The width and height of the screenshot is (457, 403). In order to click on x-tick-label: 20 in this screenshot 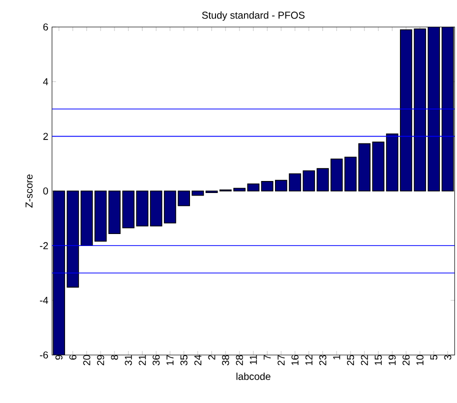, I will do `click(86, 360)`.